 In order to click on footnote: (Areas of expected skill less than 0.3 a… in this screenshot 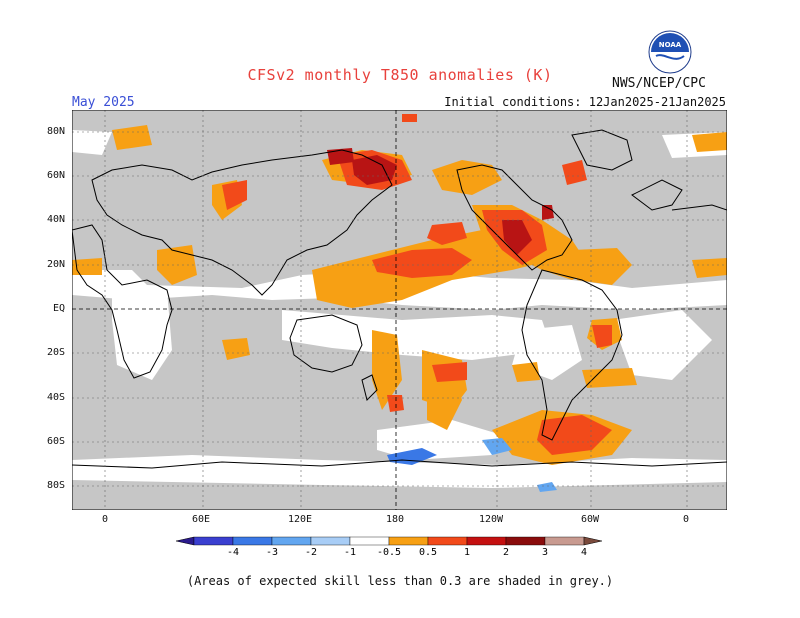, I will do `click(400, 581)`.